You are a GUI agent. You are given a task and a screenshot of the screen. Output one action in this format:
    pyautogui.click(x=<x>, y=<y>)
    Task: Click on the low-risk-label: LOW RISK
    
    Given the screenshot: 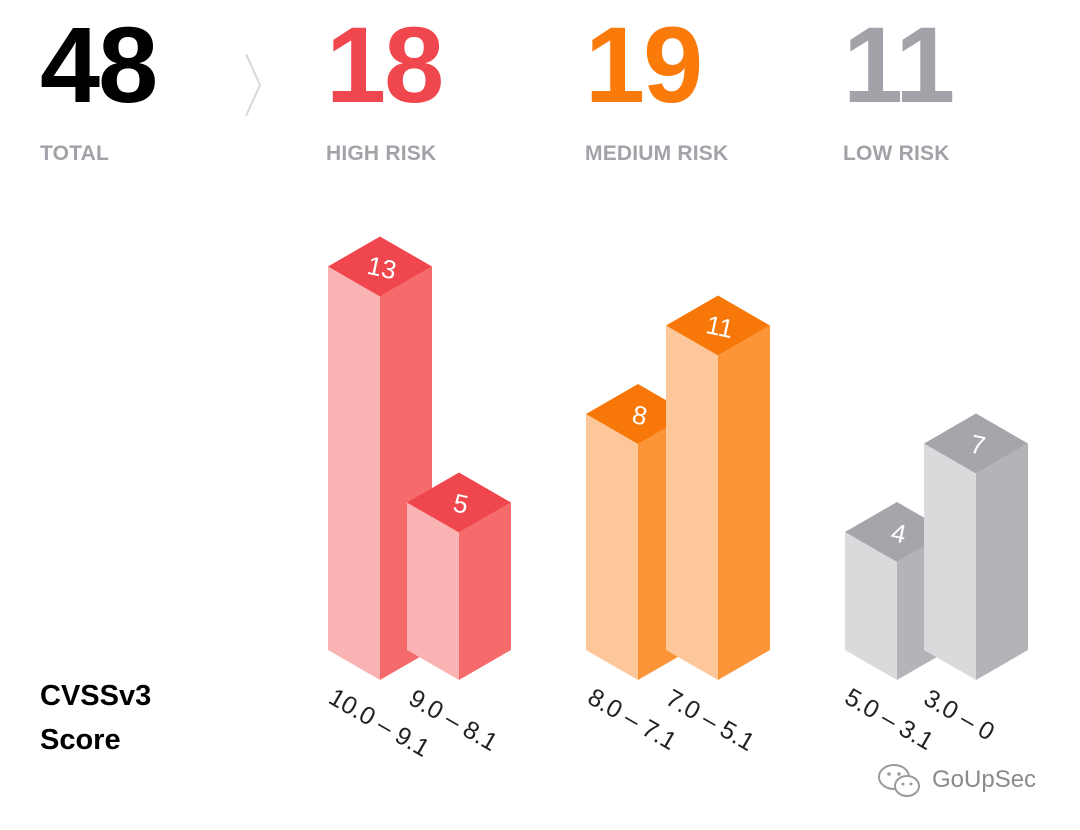 What is the action you would take?
    pyautogui.click(x=896, y=153)
    